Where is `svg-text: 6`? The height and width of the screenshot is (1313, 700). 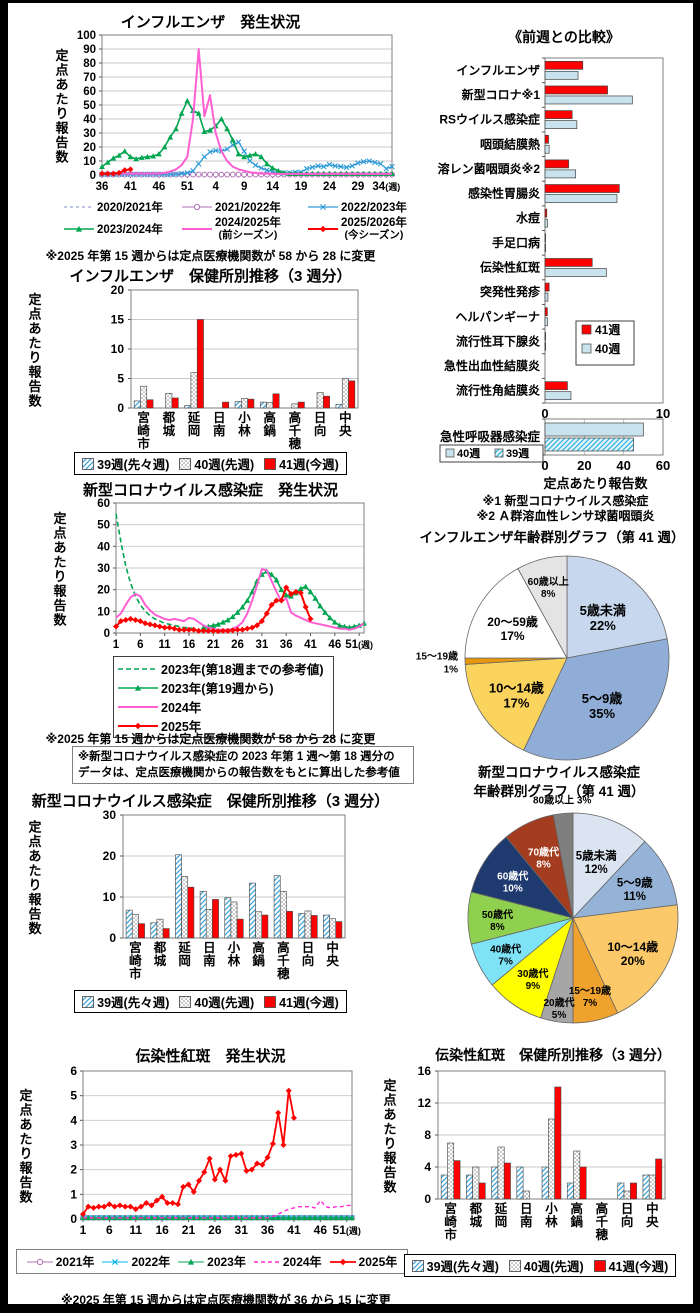 svg-text: 6 is located at coordinates (109, 1230).